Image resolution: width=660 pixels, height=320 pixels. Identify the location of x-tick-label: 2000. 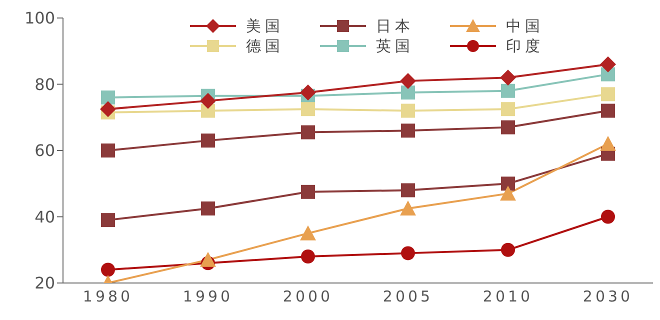
(308, 297).